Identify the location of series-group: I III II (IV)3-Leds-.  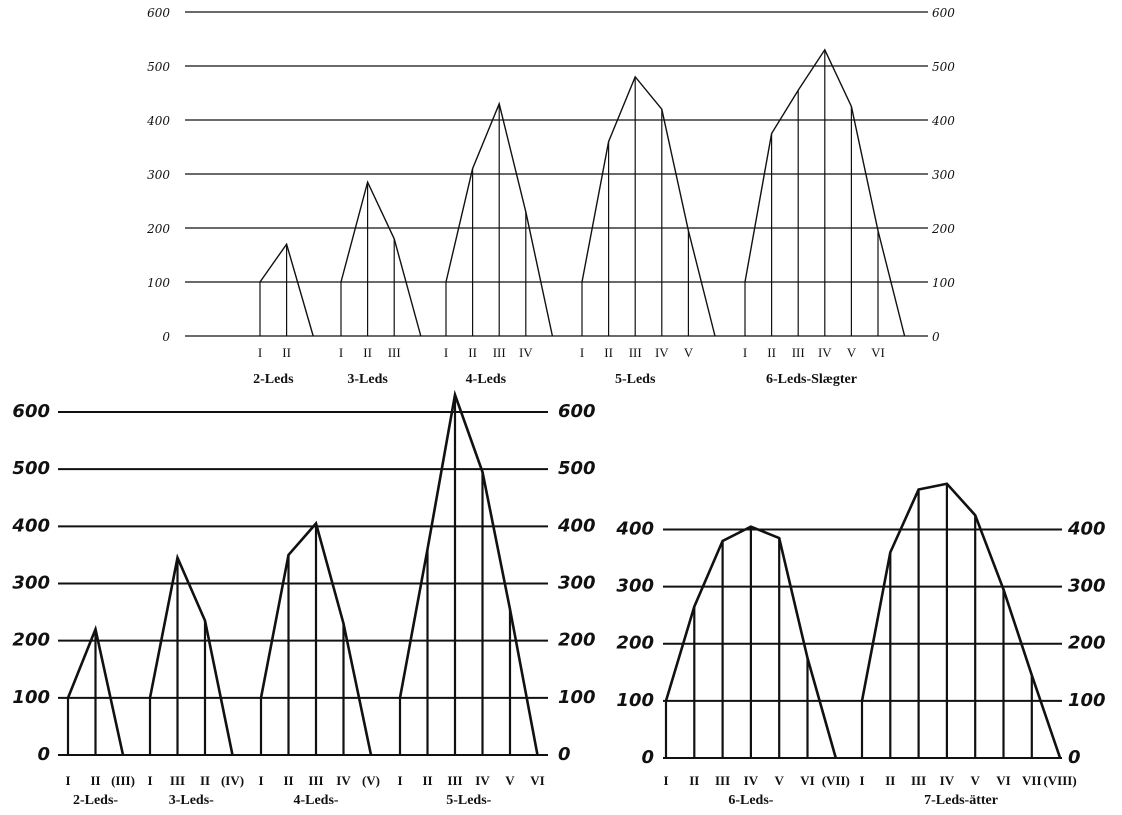
(195, 680).